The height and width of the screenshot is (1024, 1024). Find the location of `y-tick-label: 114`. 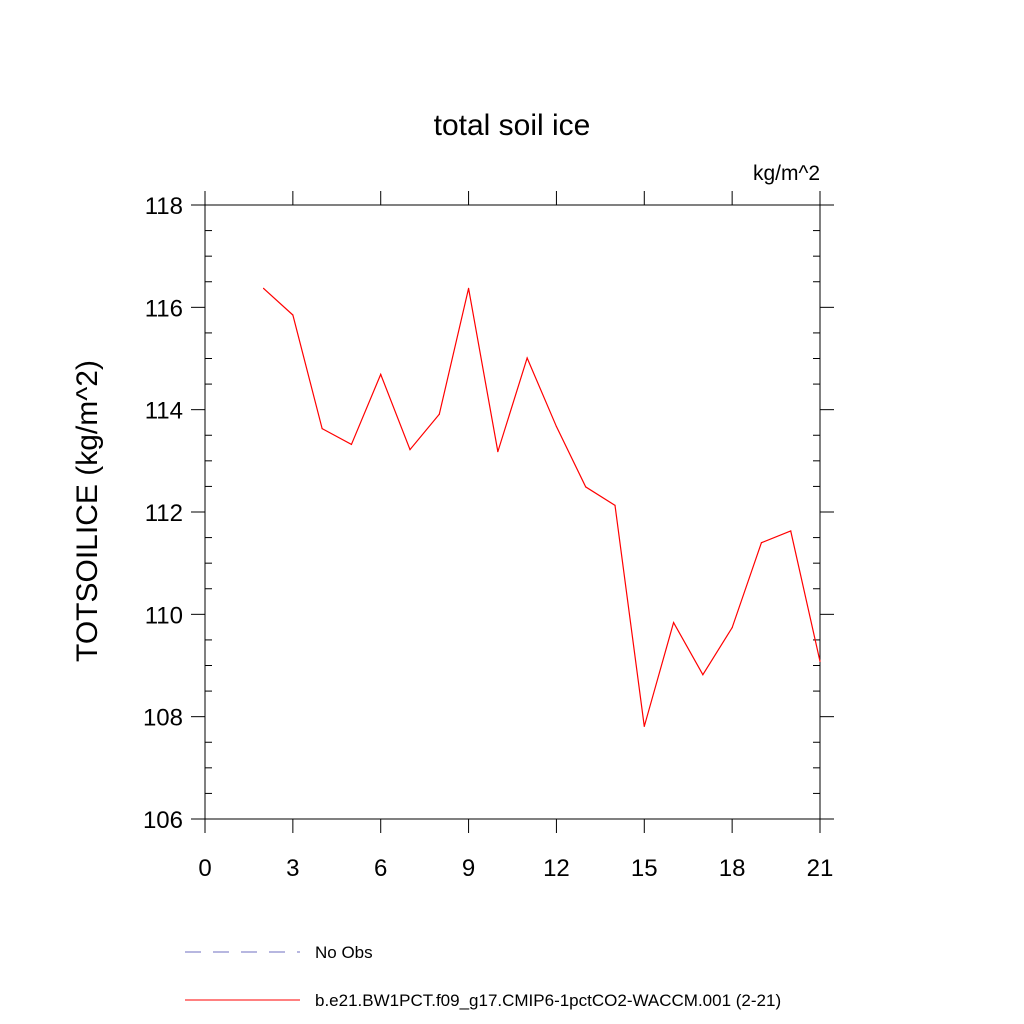

y-tick-label: 114 is located at coordinates (164, 411).